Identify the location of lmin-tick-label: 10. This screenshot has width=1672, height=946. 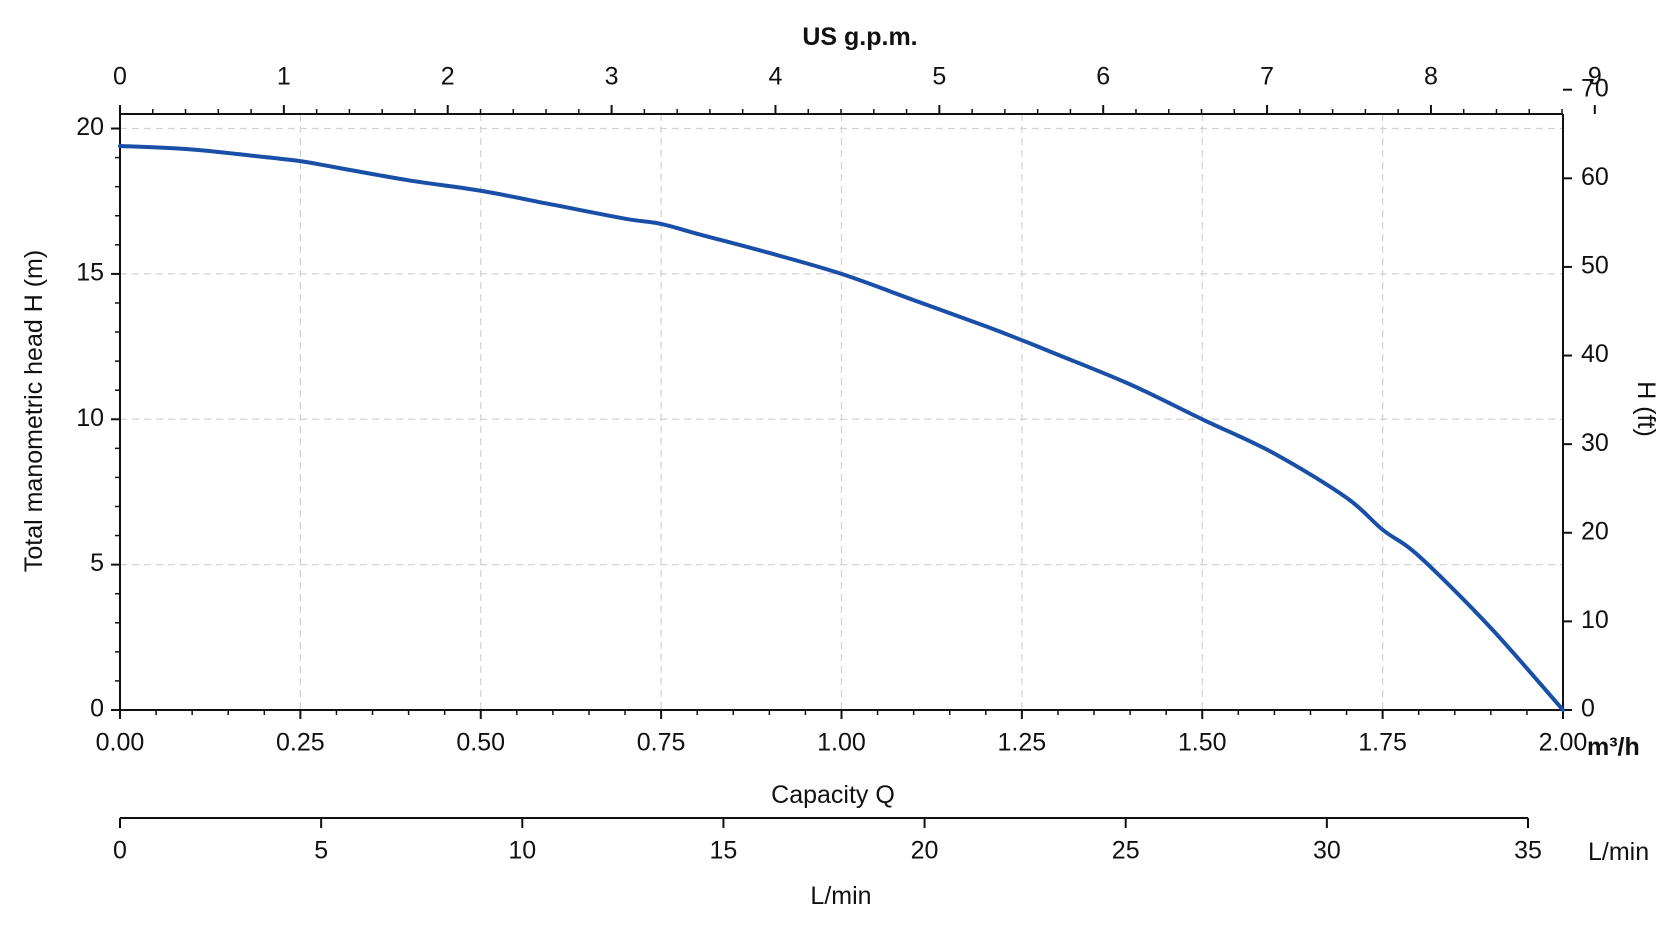
(522, 851).